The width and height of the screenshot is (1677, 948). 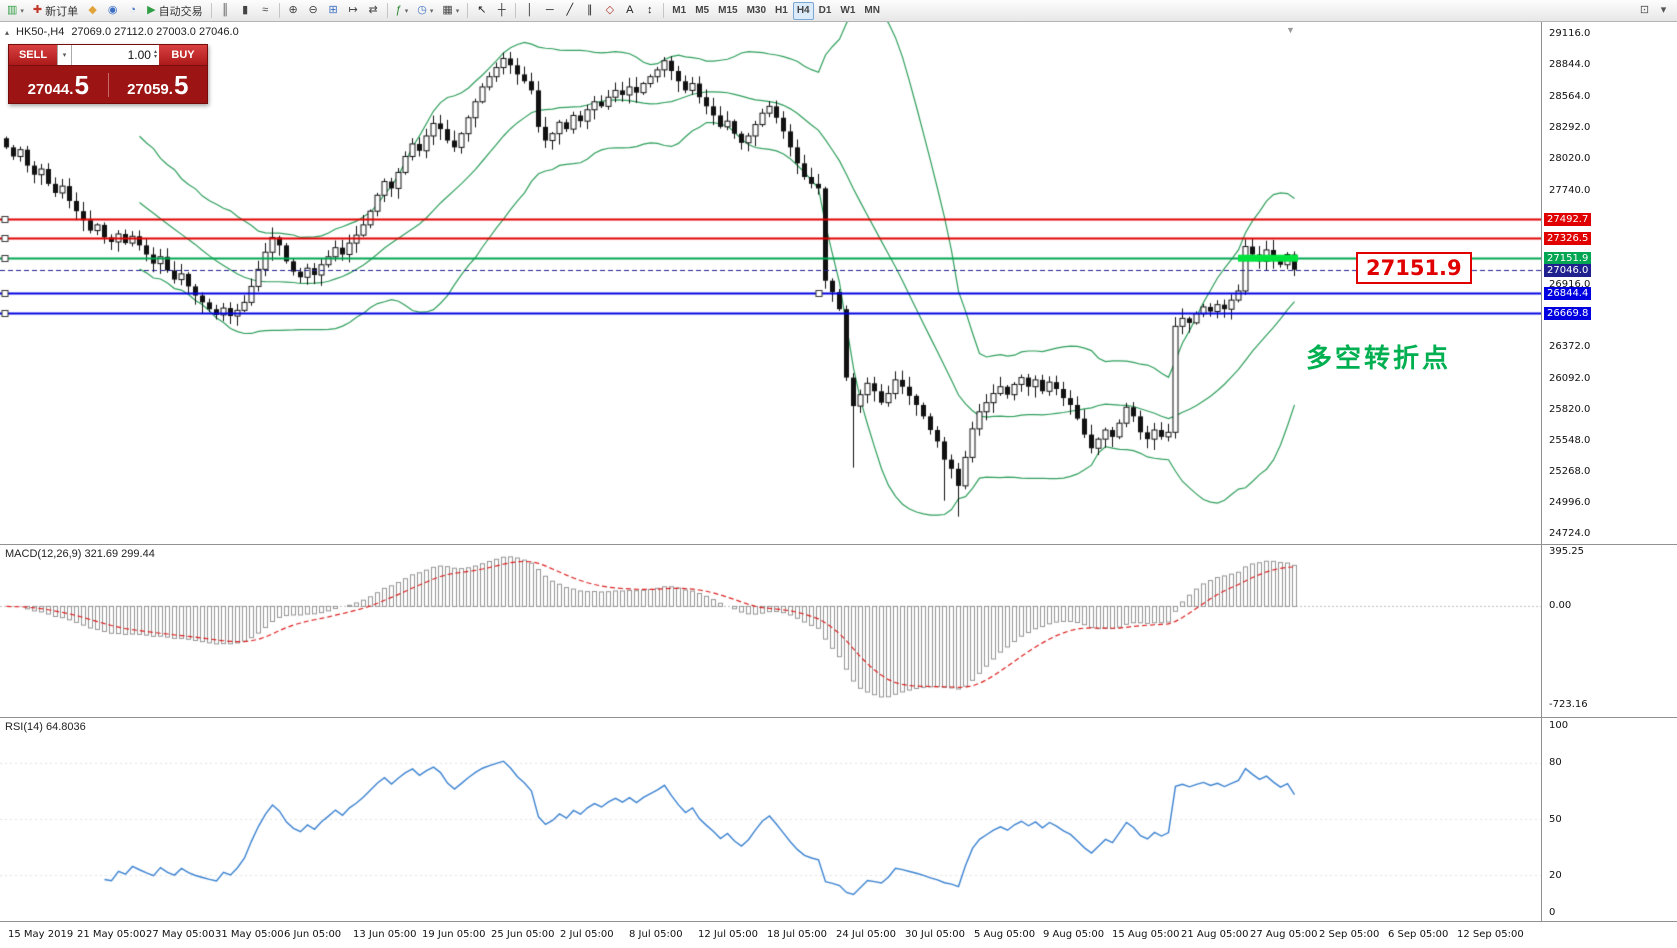 What do you see at coordinates (679, 10) in the screenshot?
I see `timeframe-M1: M1` at bounding box center [679, 10].